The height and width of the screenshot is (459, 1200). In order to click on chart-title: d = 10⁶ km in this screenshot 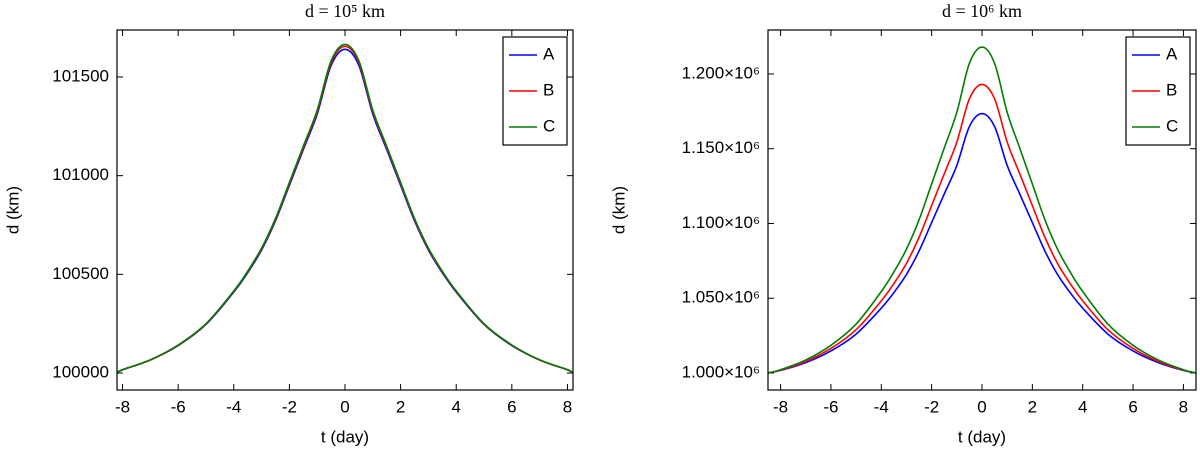, I will do `click(982, 11)`.